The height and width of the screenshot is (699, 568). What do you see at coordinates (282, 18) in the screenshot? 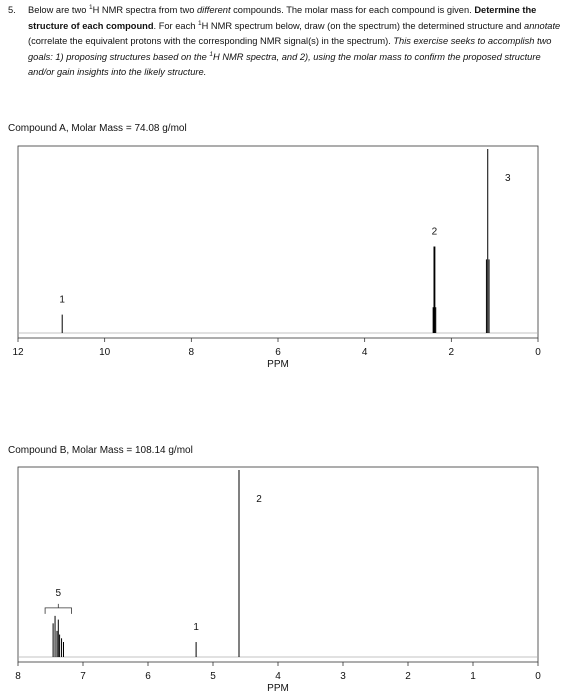
I see `text: Determine the structure of each compound` at bounding box center [282, 18].